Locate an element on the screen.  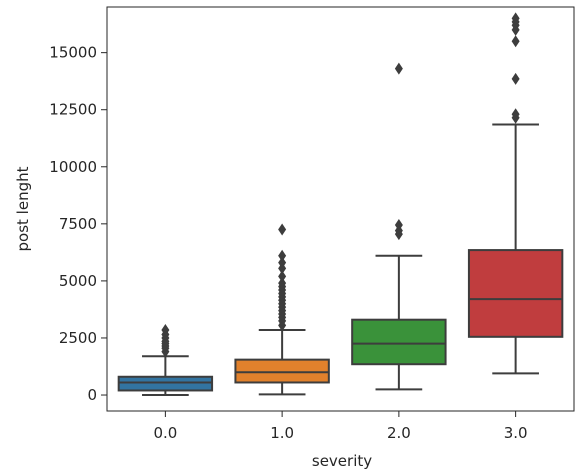
x-tick-label: 1.0 is located at coordinates (282, 433).